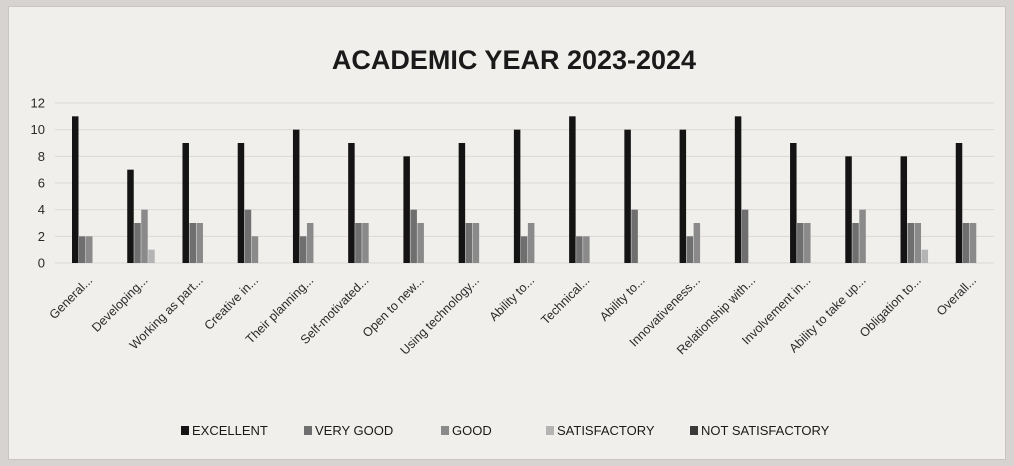  I want to click on y-axis-ticks: 0 2 4 6 8 10 12, so click(38, 183).